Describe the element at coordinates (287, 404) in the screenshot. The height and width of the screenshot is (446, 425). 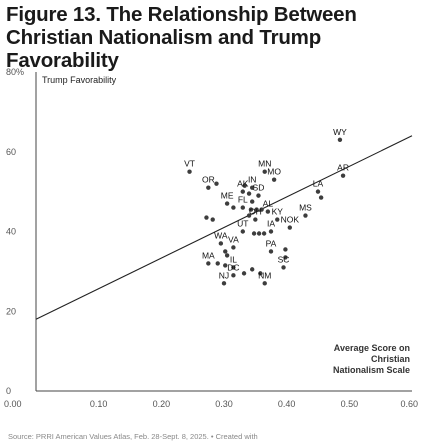
I see `x-tick-label: 0.40` at that location.